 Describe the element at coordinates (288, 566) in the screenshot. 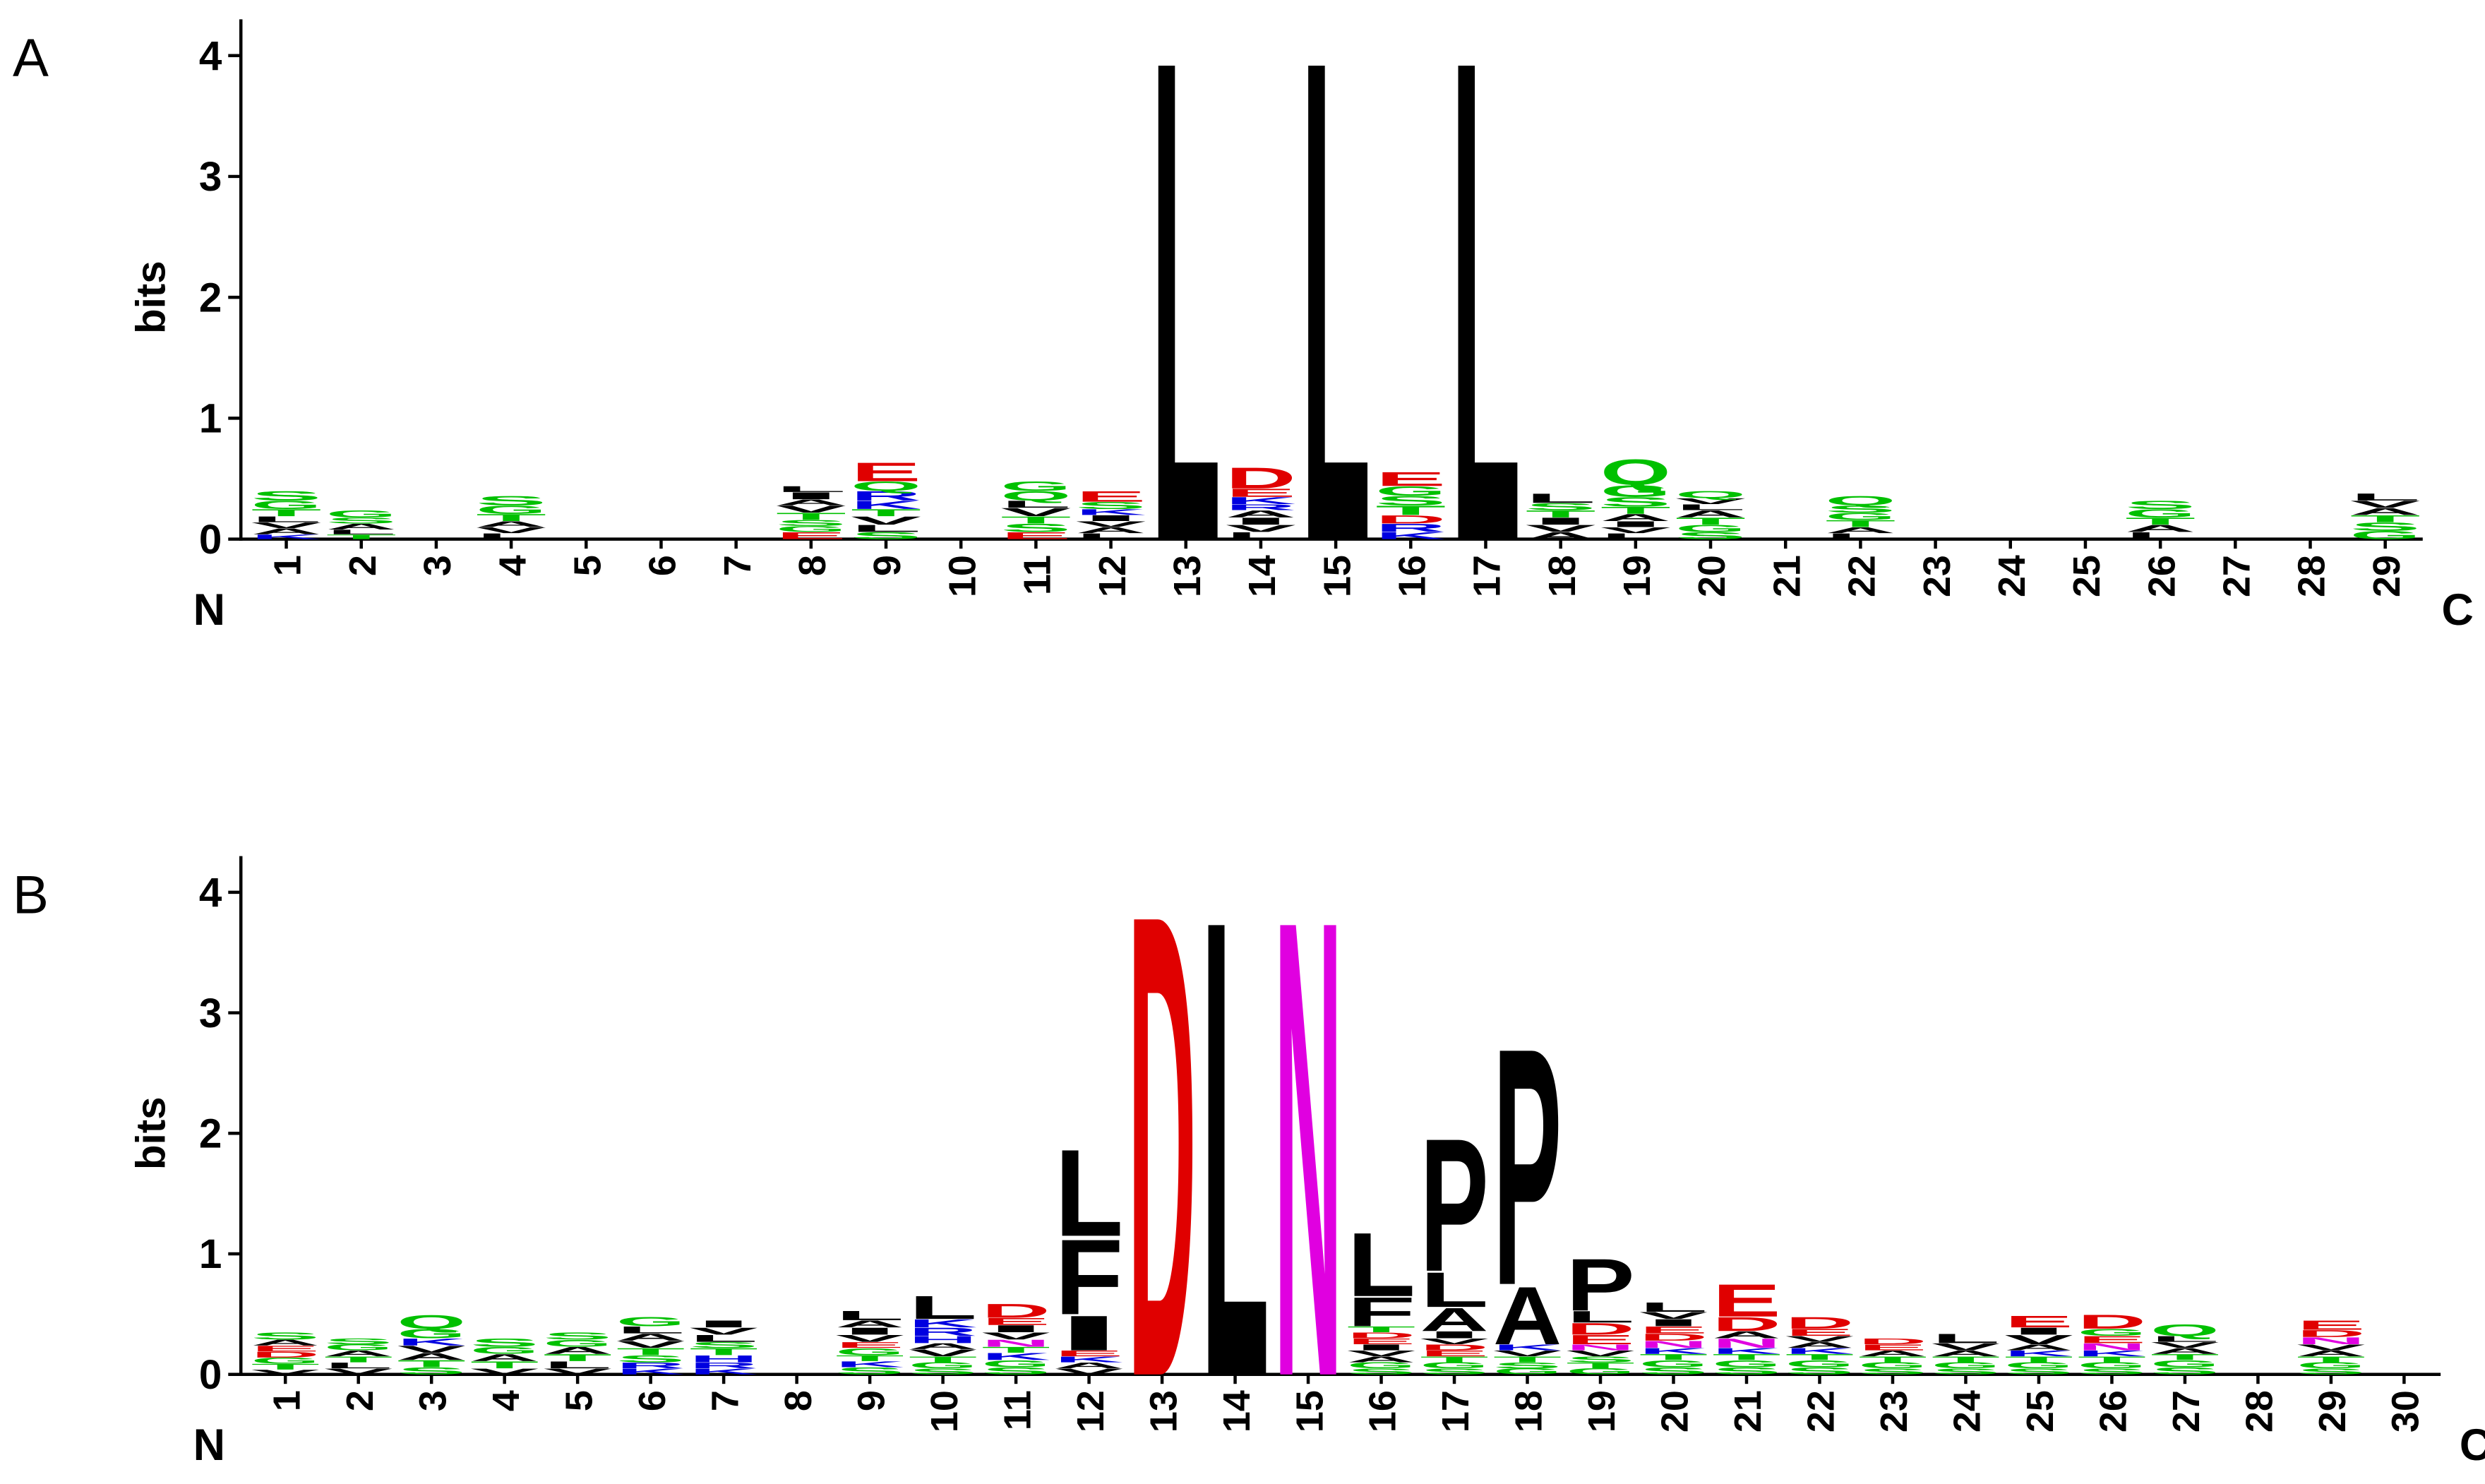

I see `x-tick-label: 1` at that location.